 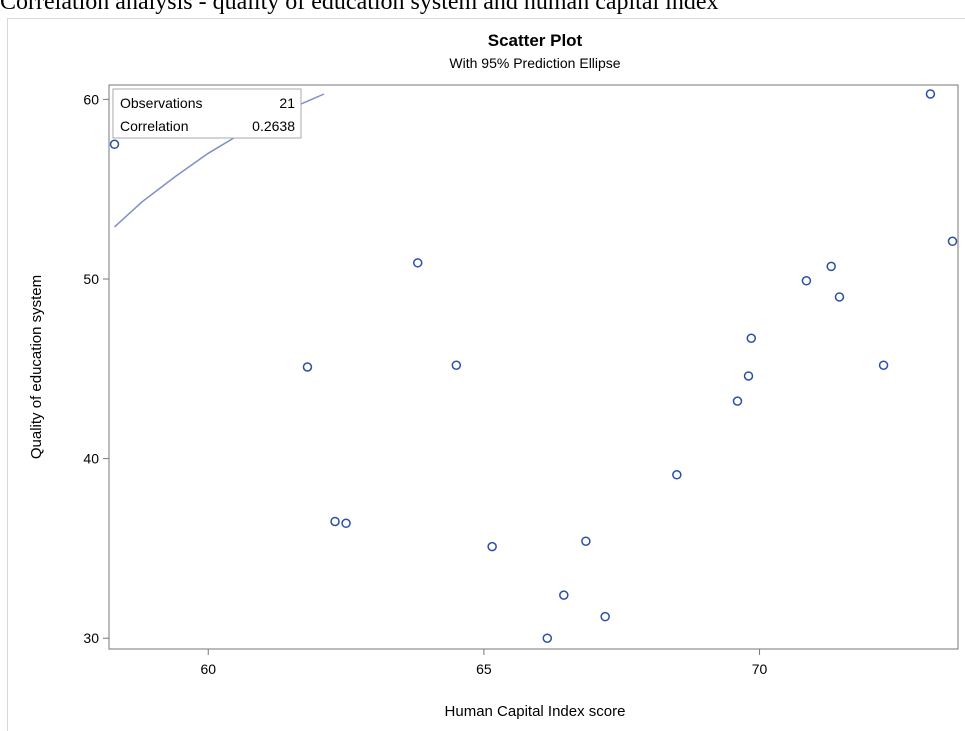 I want to click on x-tick-label: 70, so click(x=760, y=669).